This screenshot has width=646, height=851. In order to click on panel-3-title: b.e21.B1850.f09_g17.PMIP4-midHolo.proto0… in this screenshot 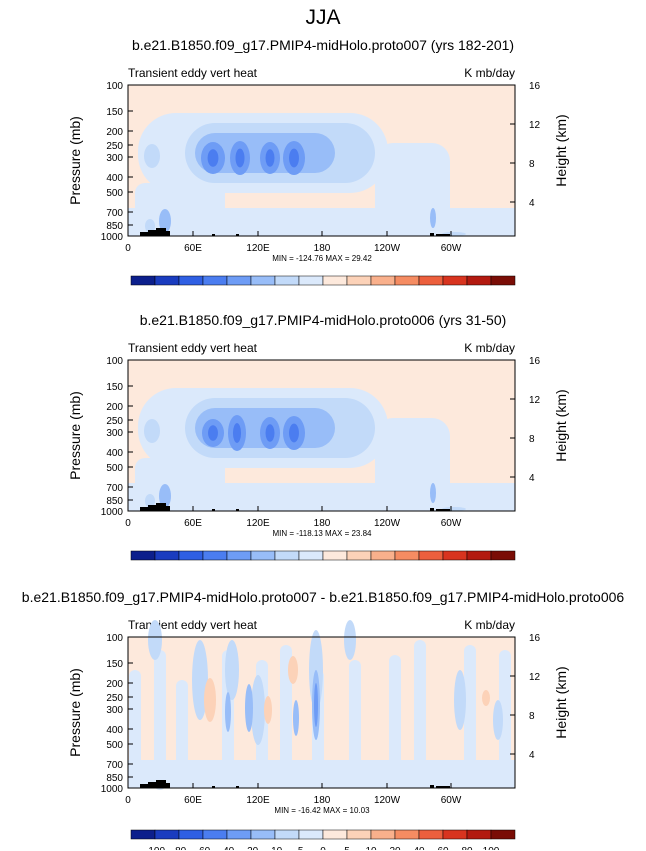, I will do `click(323, 597)`.